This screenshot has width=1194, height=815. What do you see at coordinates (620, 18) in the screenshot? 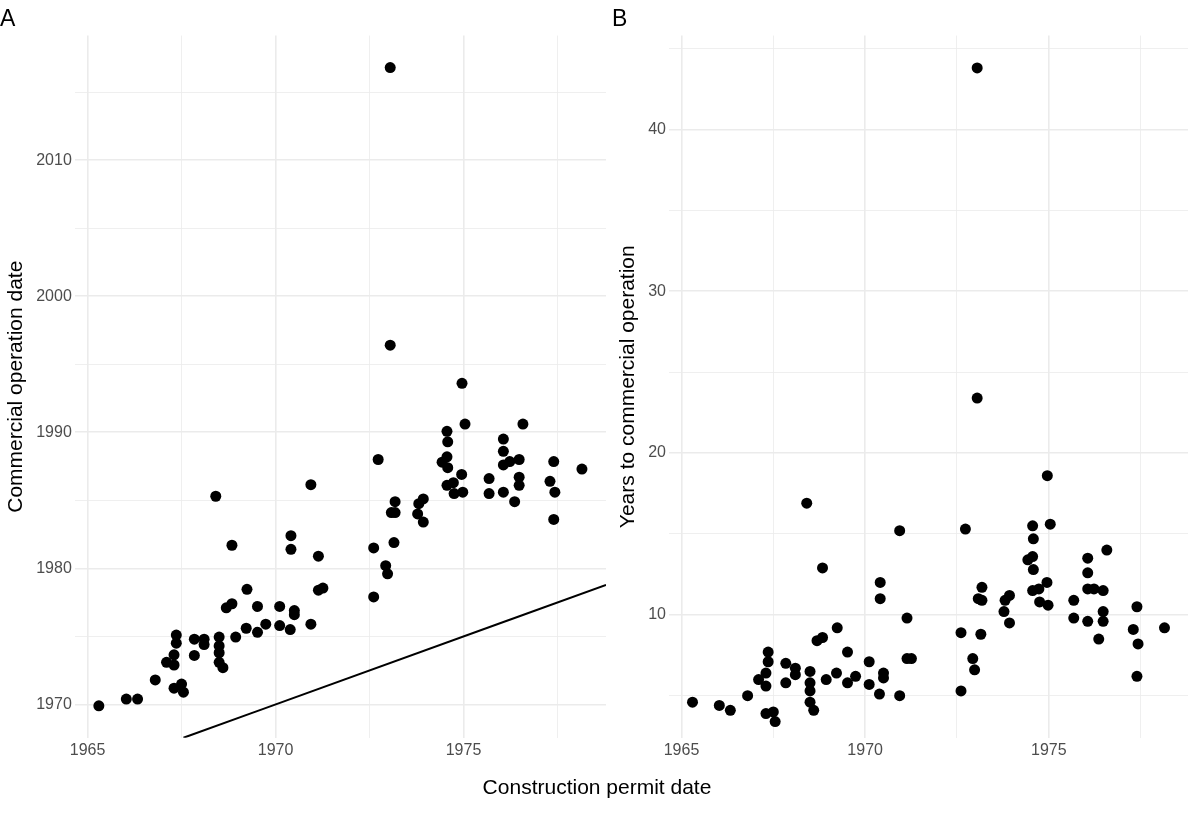
I see `chart-title: B` at bounding box center [620, 18].